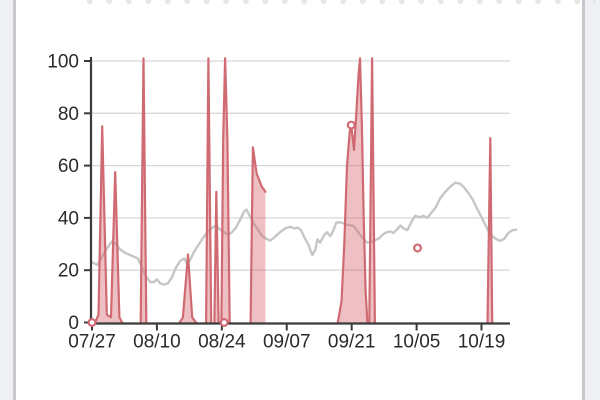 The height and width of the screenshot is (400, 600). I want to click on y-tick-label: 0, so click(73, 323).